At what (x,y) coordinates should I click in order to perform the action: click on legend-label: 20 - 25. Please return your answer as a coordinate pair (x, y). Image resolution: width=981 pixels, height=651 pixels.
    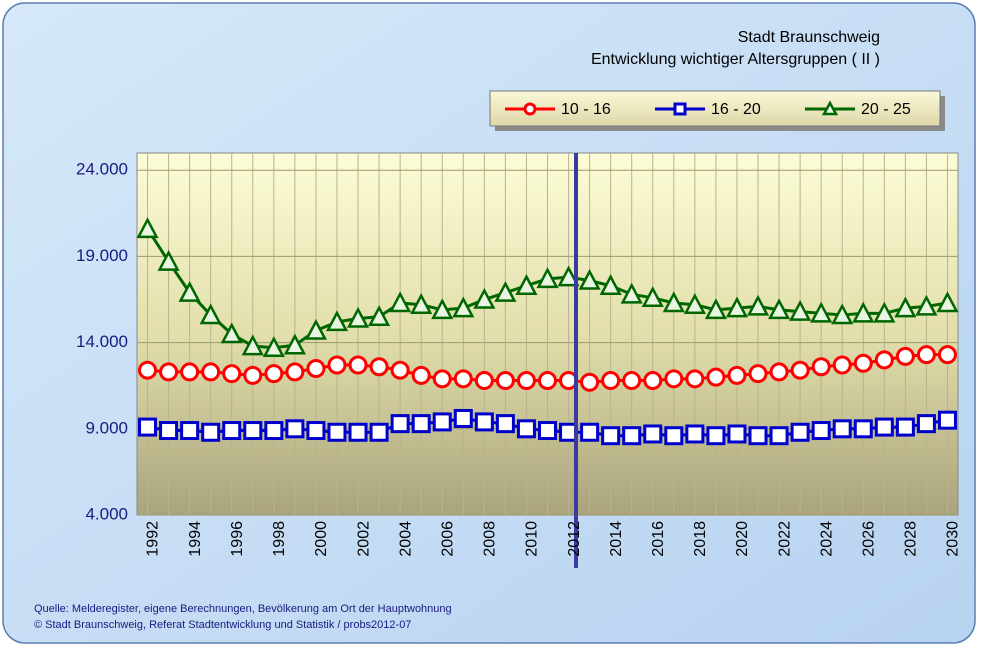
    Looking at the image, I should click on (886, 109).